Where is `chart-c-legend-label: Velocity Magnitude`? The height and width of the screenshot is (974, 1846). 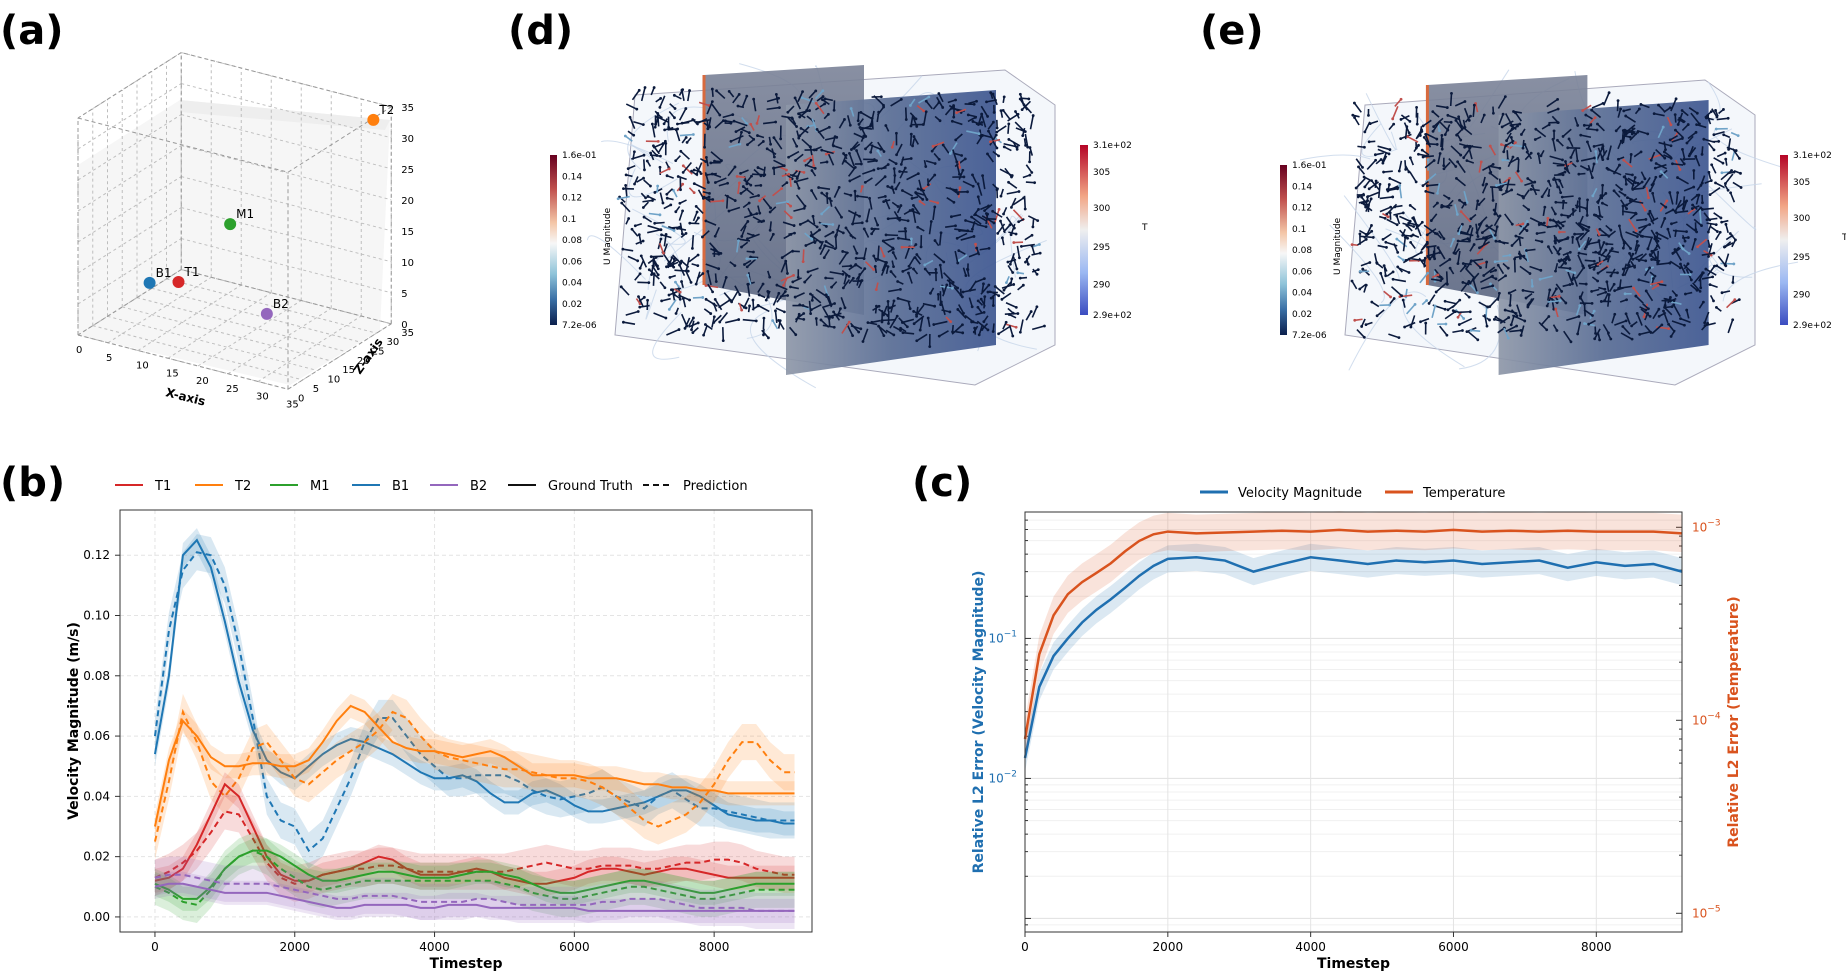
chart-c-legend-label: Velocity Magnitude is located at coordinates (1300, 493).